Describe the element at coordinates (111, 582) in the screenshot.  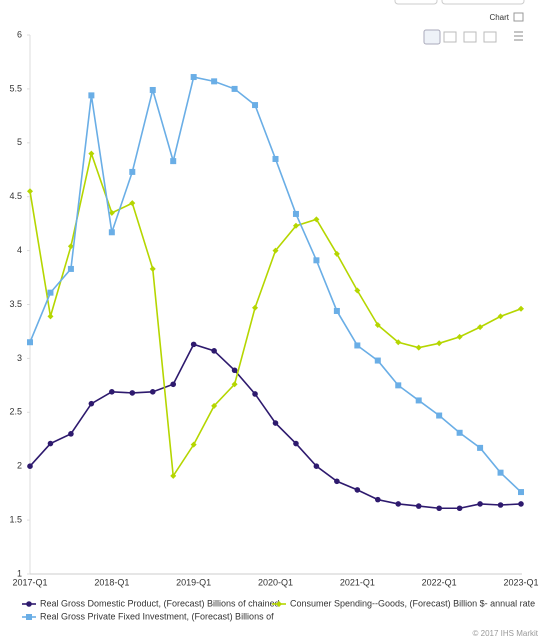
I see `x-tick-label: 2018-Q1` at that location.